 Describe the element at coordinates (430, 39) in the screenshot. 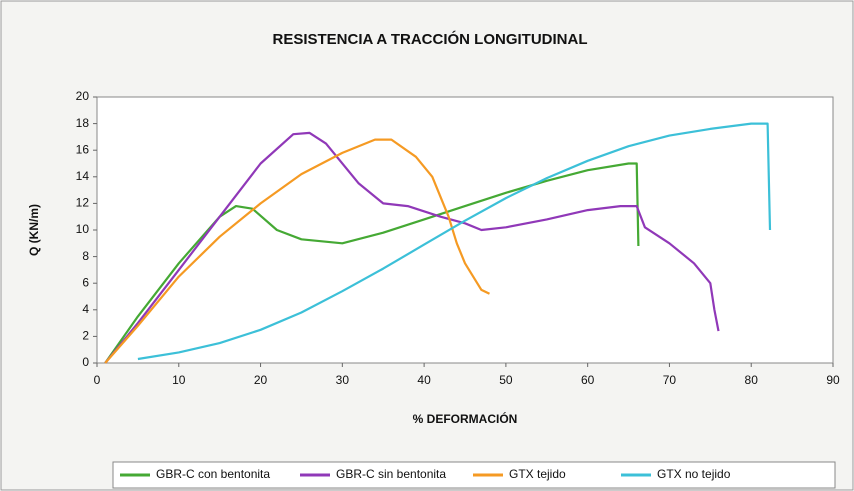

I see `chart-title: RESISTENCIA A TRACCIÓN LONGITUDINAL` at that location.